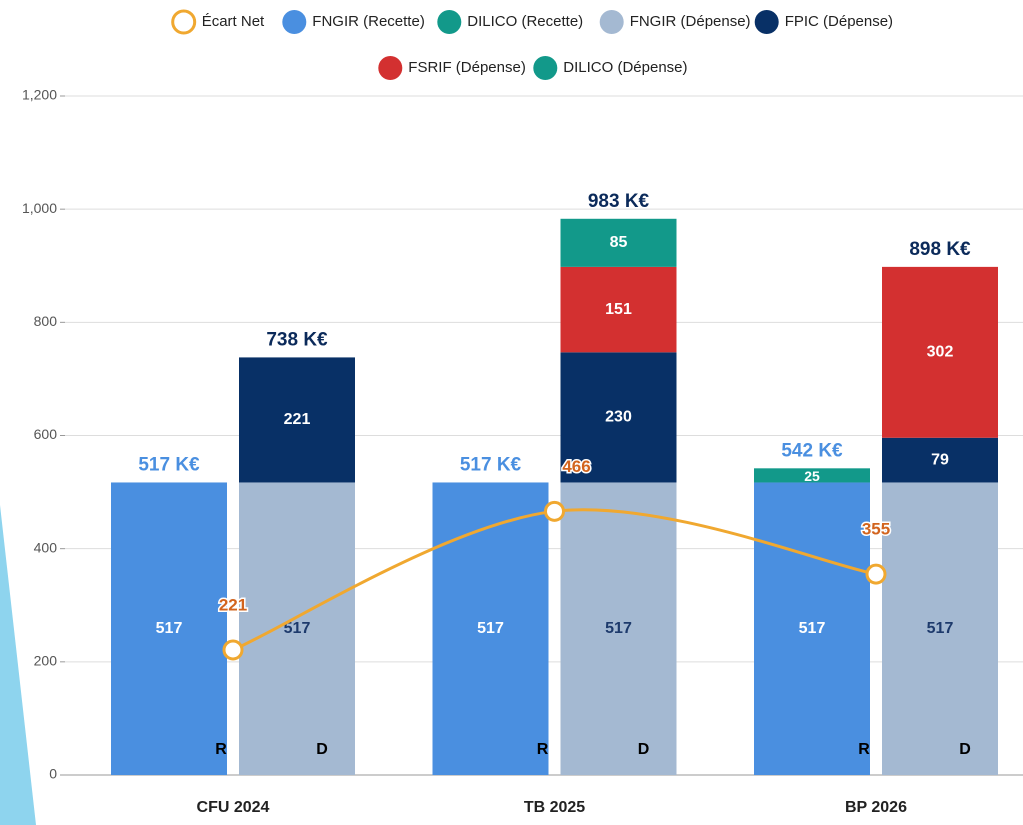 Image resolution: width=1023 pixels, height=825 pixels. What do you see at coordinates (46, 547) in the screenshot?
I see `y-tick-label: 400` at bounding box center [46, 547].